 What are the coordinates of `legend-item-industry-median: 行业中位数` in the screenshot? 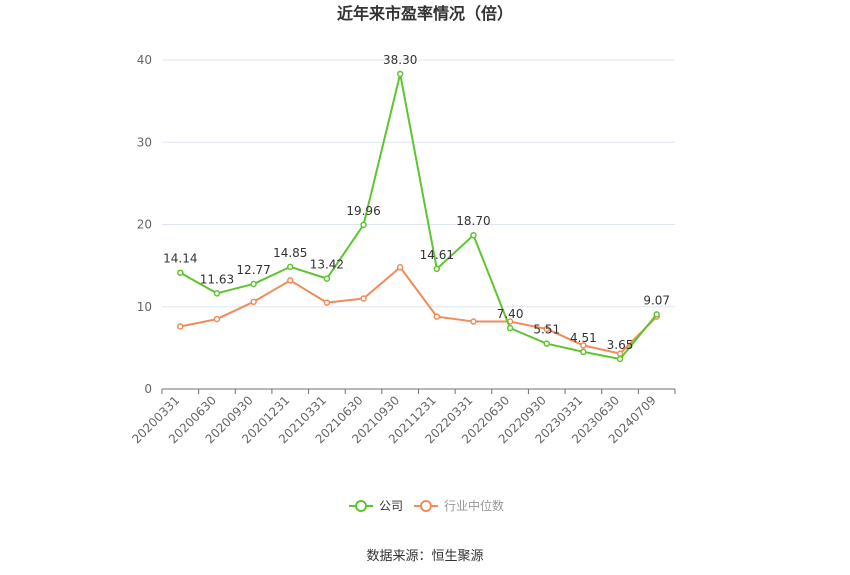 It's located at (459, 505).